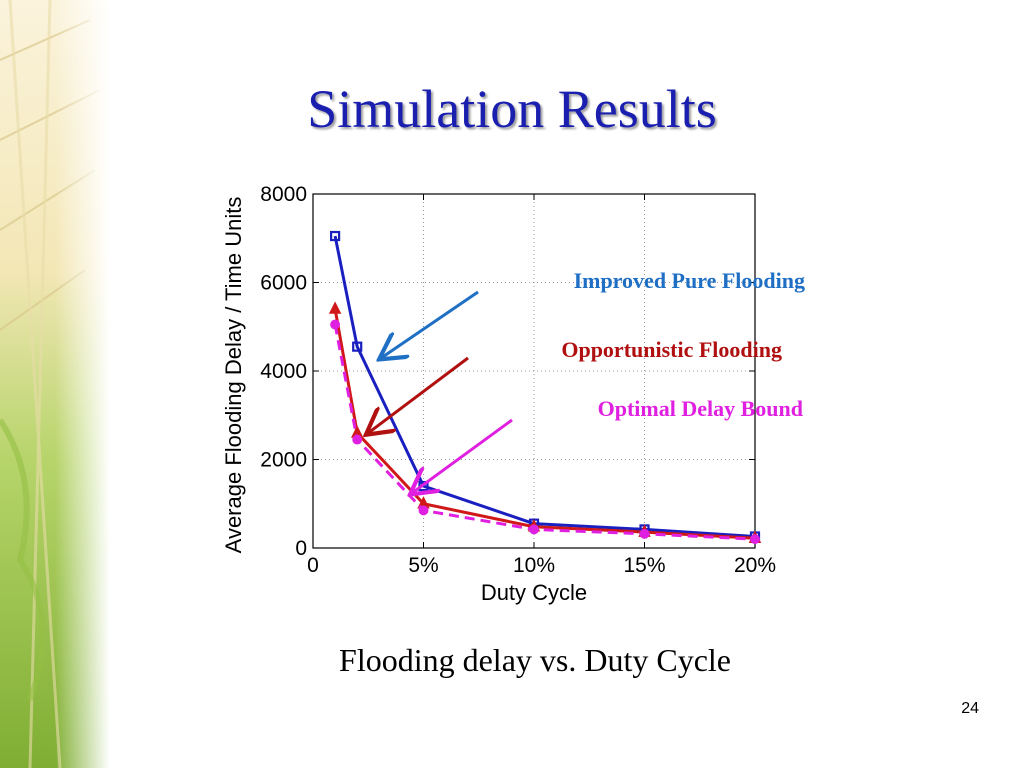  What do you see at coordinates (313, 565) in the screenshot?
I see `x-tick-label: 0` at bounding box center [313, 565].